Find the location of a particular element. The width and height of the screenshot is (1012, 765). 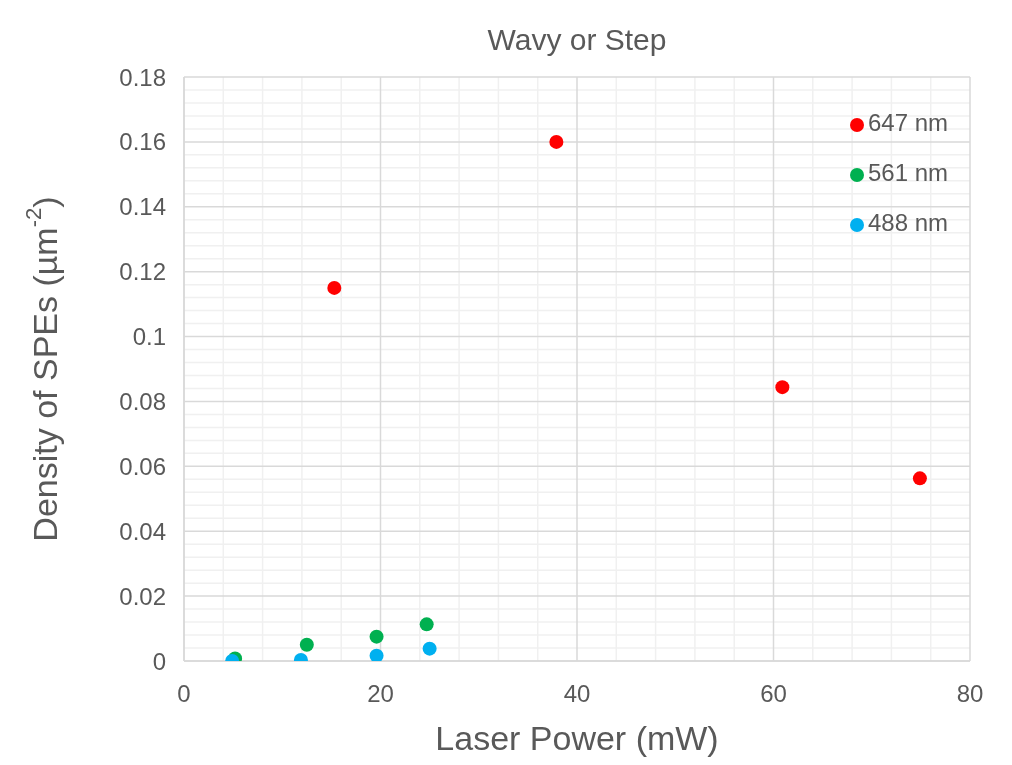

legend-label: 488 nm is located at coordinates (907, 222).